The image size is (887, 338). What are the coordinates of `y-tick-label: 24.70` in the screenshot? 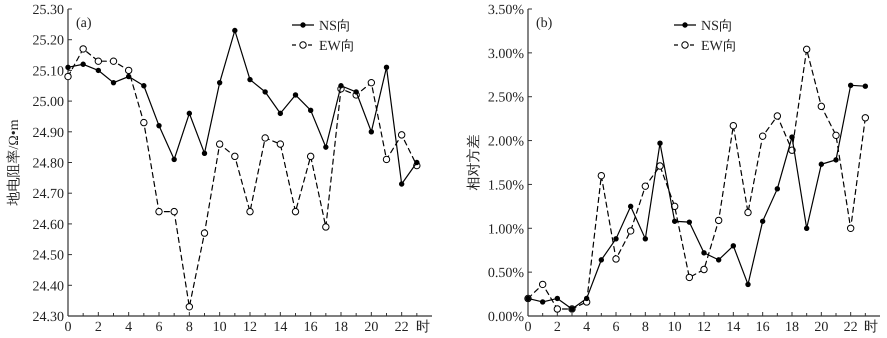 It's located at (48, 194).